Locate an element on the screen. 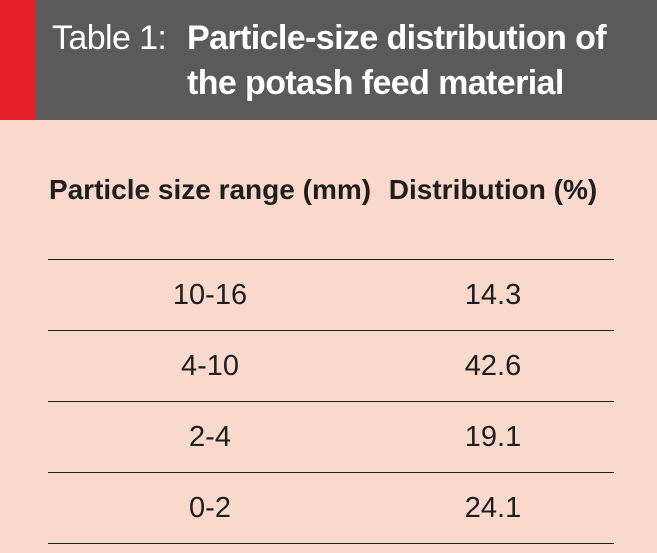 This screenshot has width=657, height=553. distribution-cell: 14.3 is located at coordinates (493, 295).